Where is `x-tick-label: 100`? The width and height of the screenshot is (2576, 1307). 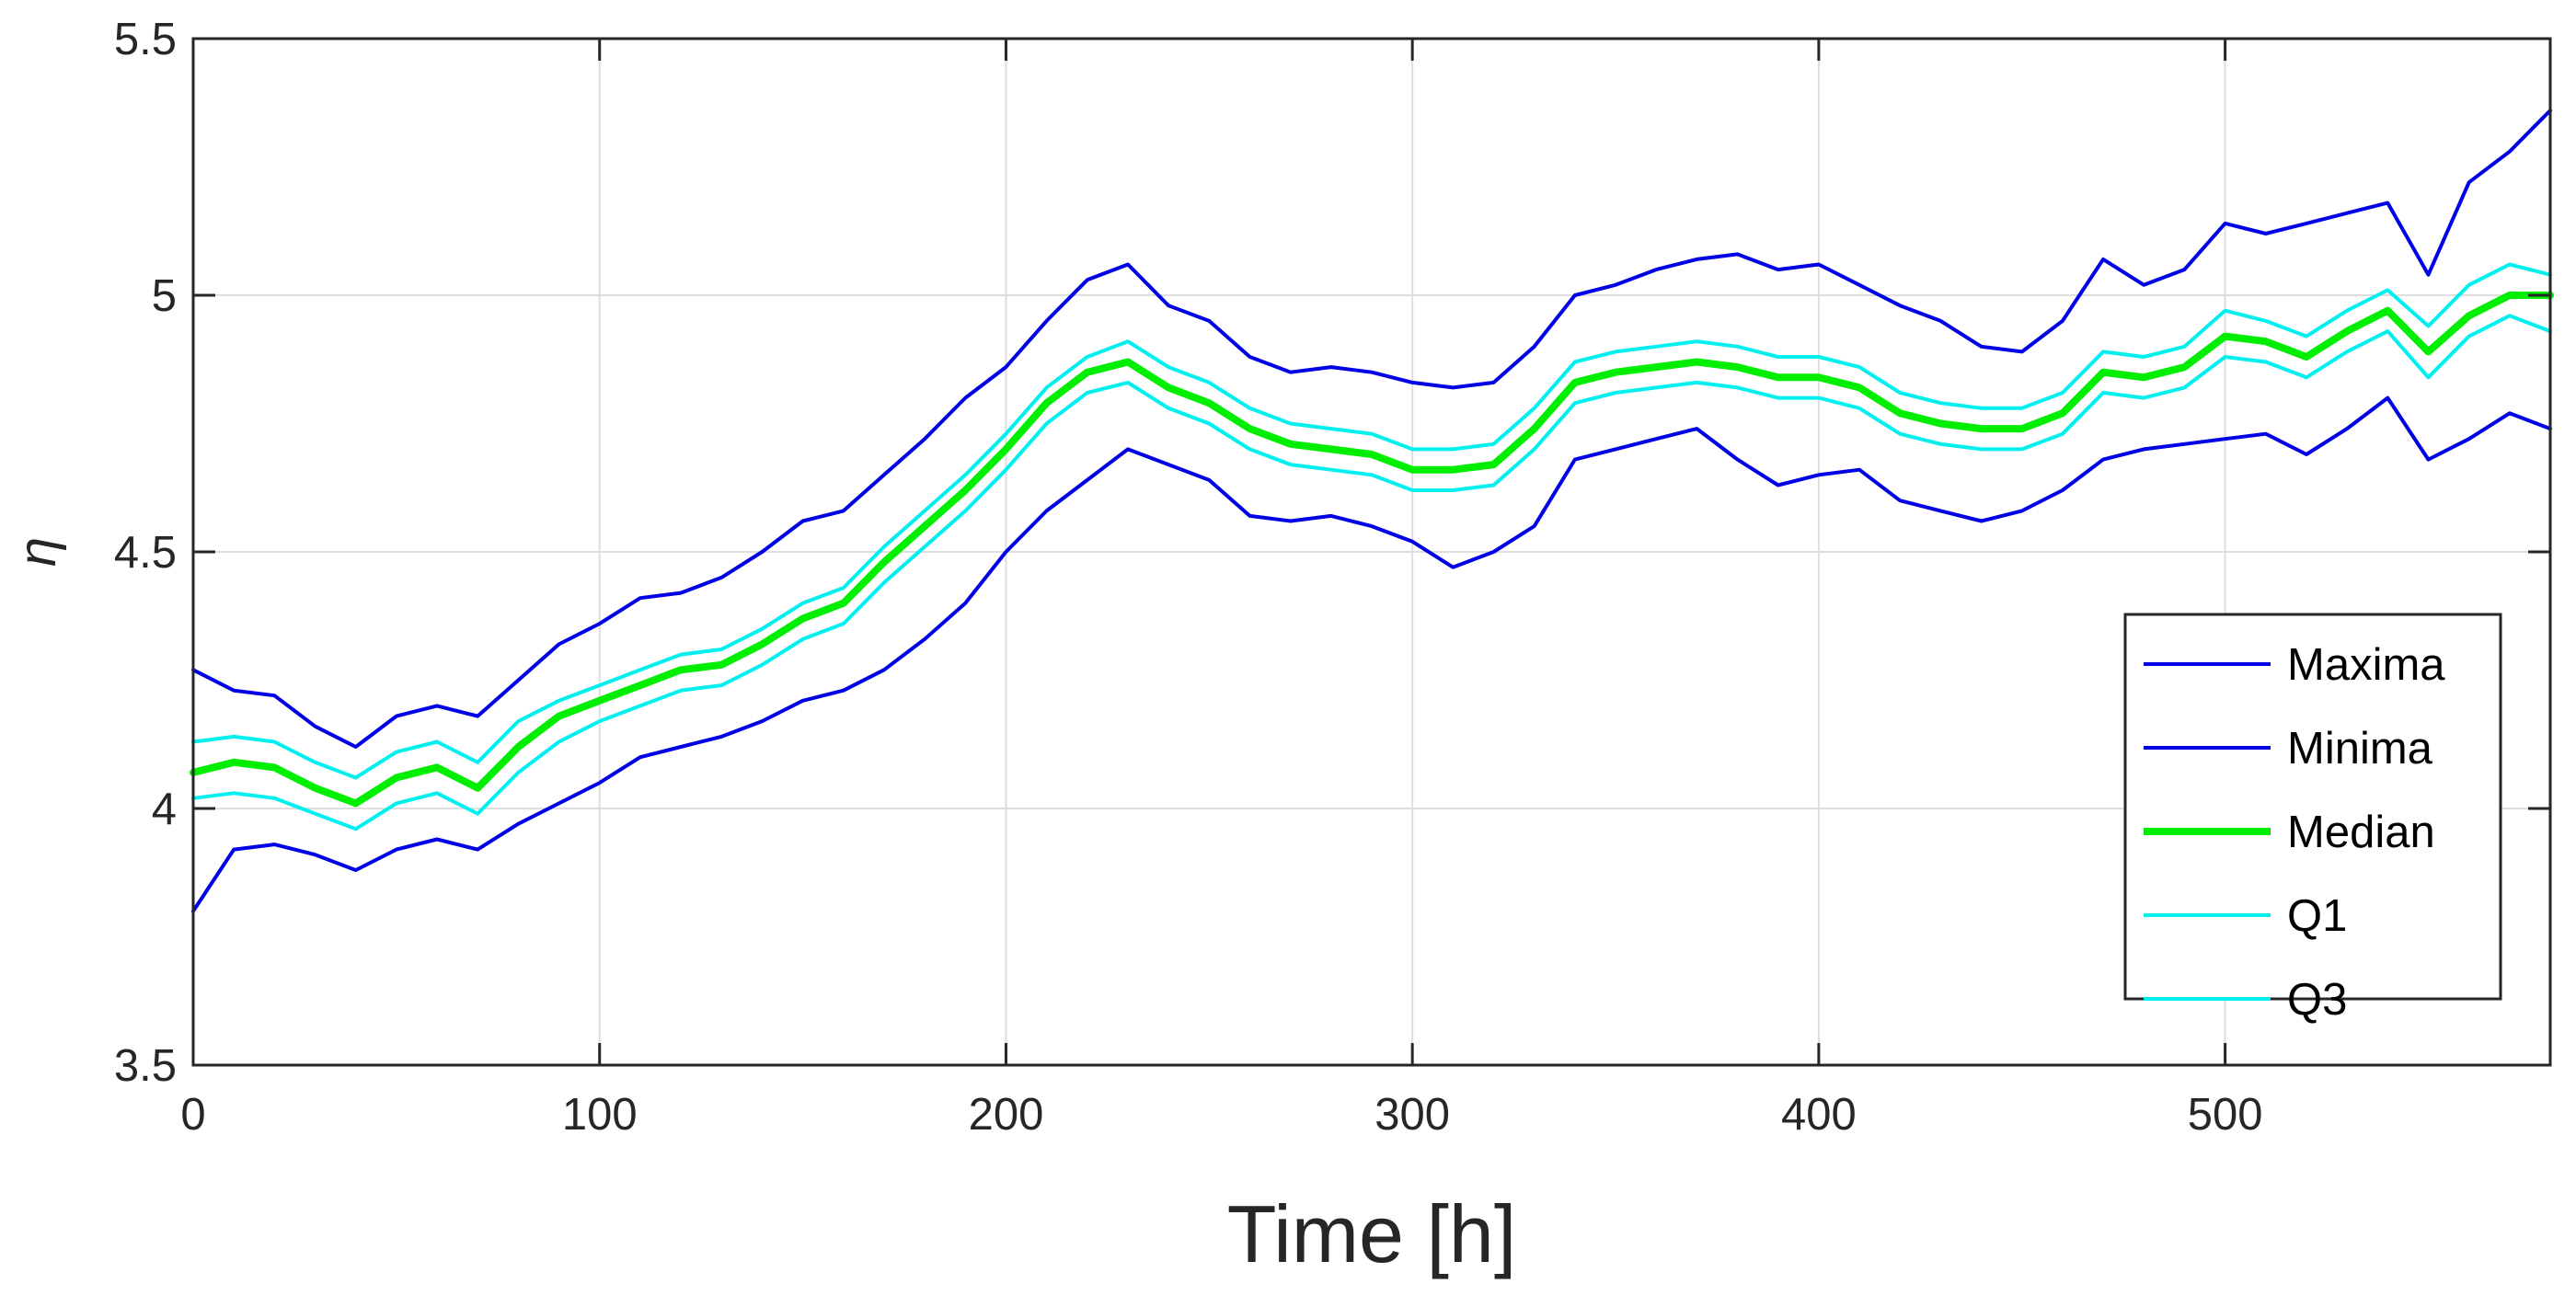 x-tick-label: 100 is located at coordinates (600, 1115).